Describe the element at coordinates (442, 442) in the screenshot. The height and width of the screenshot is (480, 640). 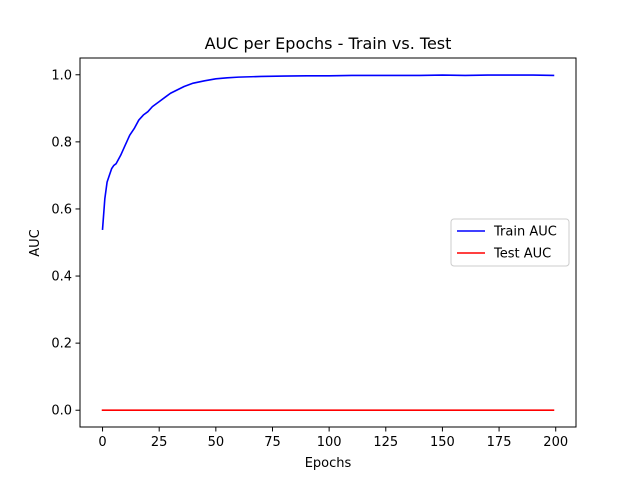
I see `x-tick-label: 150` at that location.